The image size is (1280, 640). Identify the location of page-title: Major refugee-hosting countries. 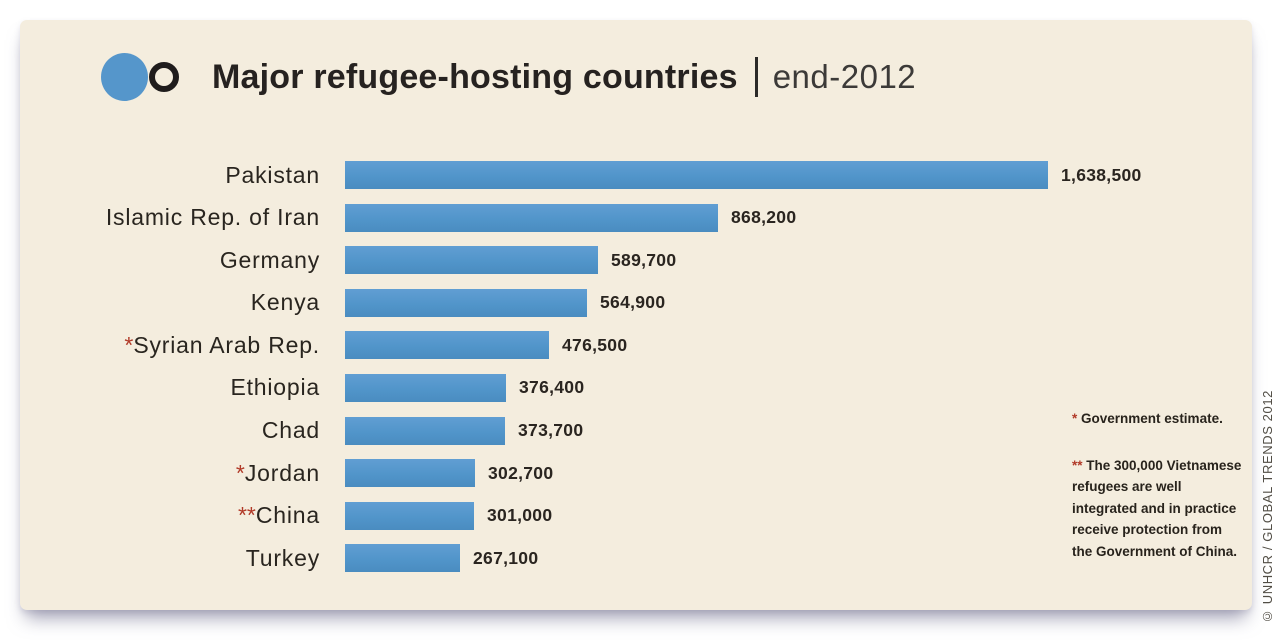
(475, 76).